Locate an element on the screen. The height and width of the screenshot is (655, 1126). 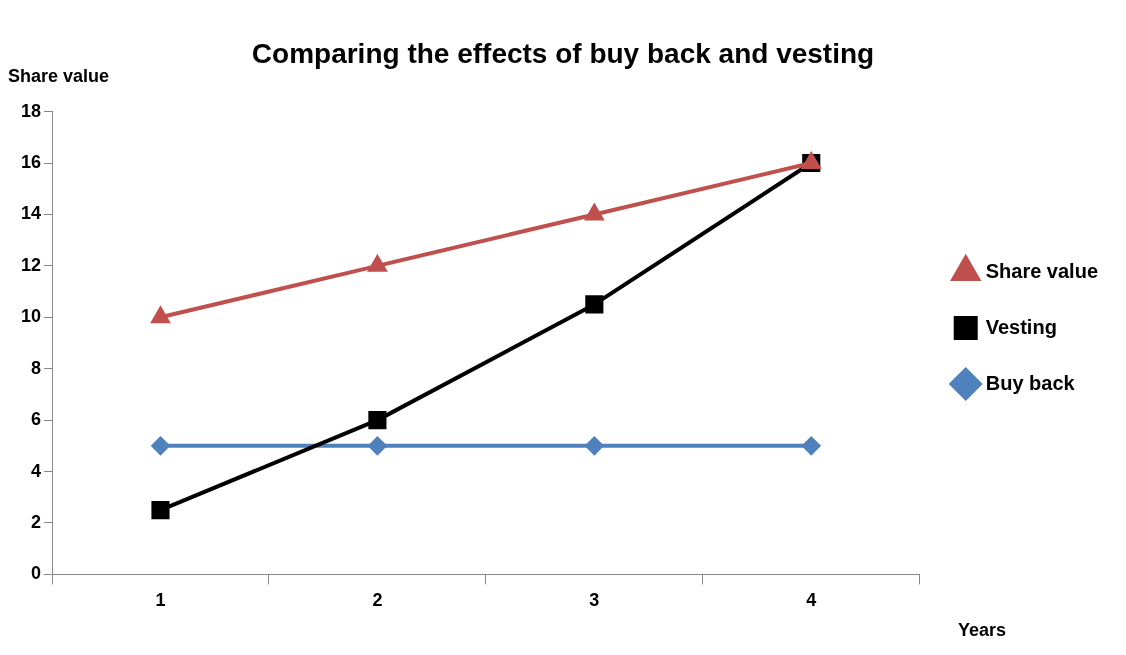
y-tick-label: 6 is located at coordinates (36, 419).